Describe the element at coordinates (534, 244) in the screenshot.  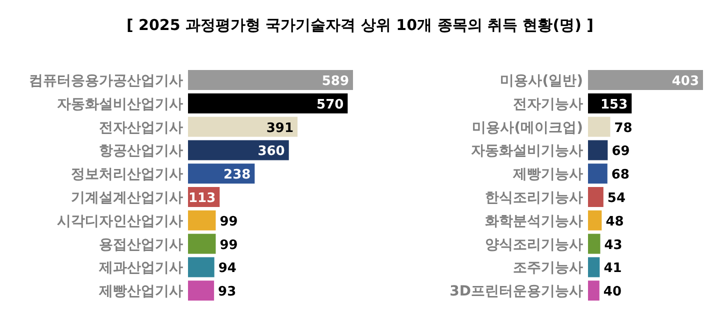
I see `y-tick-label: 양식조리기능사` at that location.